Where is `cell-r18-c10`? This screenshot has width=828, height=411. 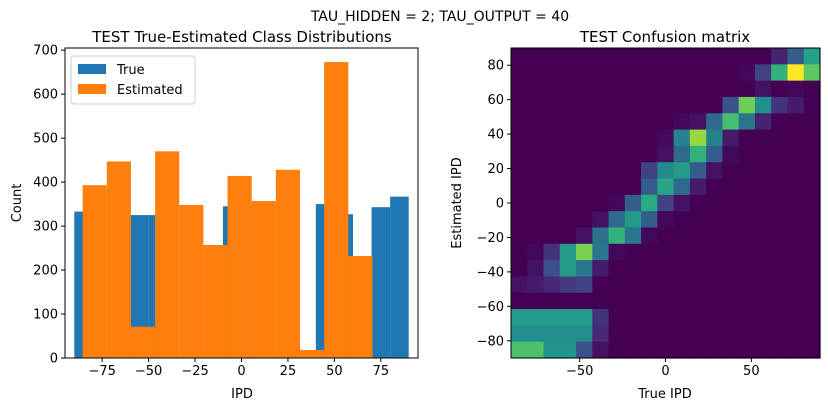
cell-r18-c10 is located at coordinates (682, 350).